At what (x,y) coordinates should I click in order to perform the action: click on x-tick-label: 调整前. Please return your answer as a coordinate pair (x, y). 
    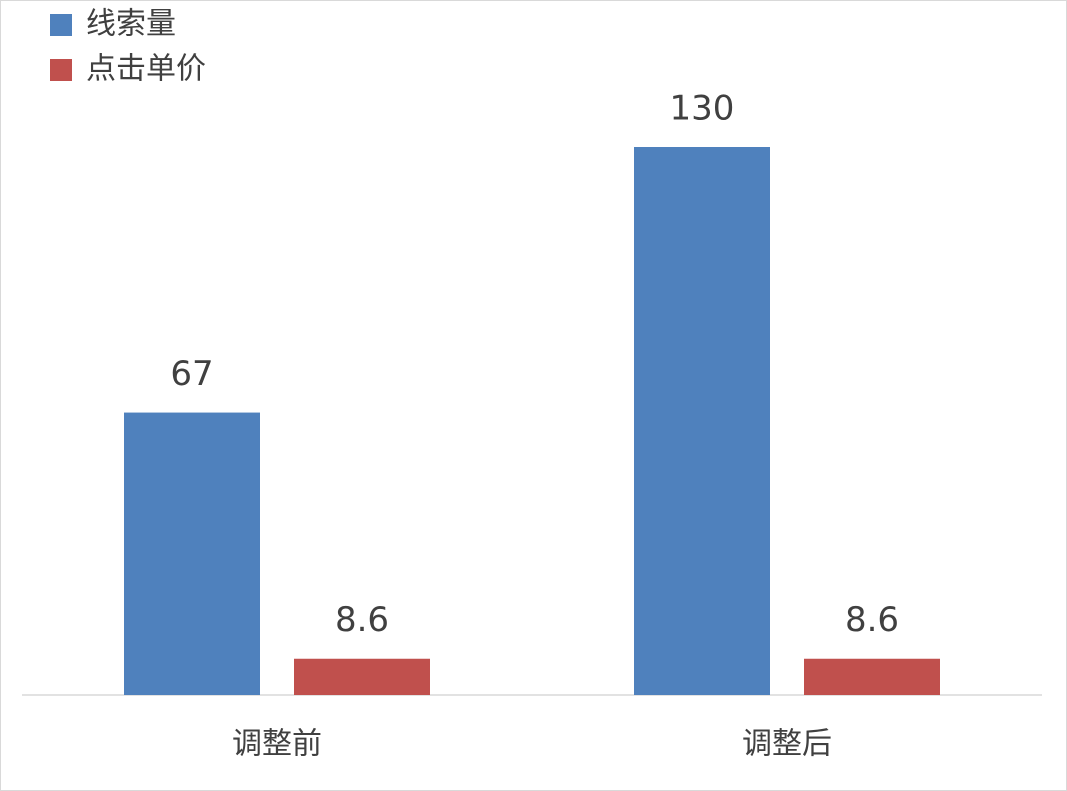
    Looking at the image, I should click on (277, 744).